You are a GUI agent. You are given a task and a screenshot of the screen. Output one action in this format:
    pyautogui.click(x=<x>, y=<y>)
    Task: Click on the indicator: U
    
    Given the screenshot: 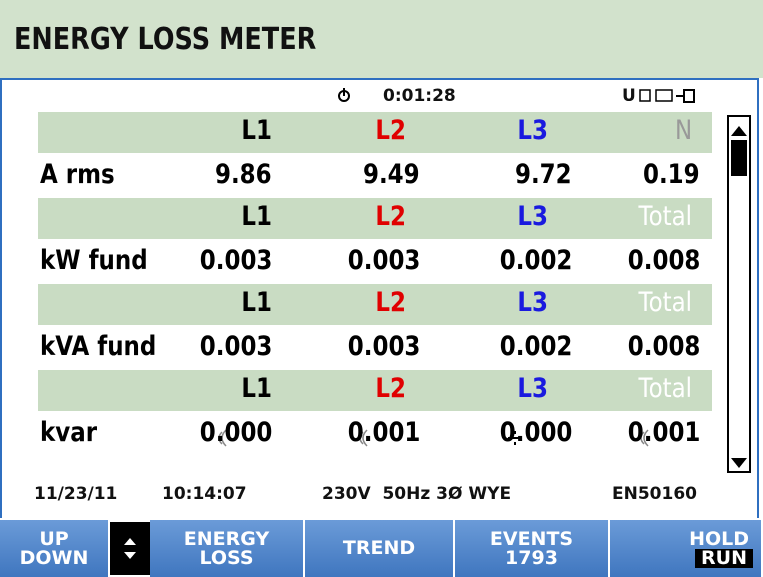 What is the action you would take?
    pyautogui.click(x=629, y=96)
    